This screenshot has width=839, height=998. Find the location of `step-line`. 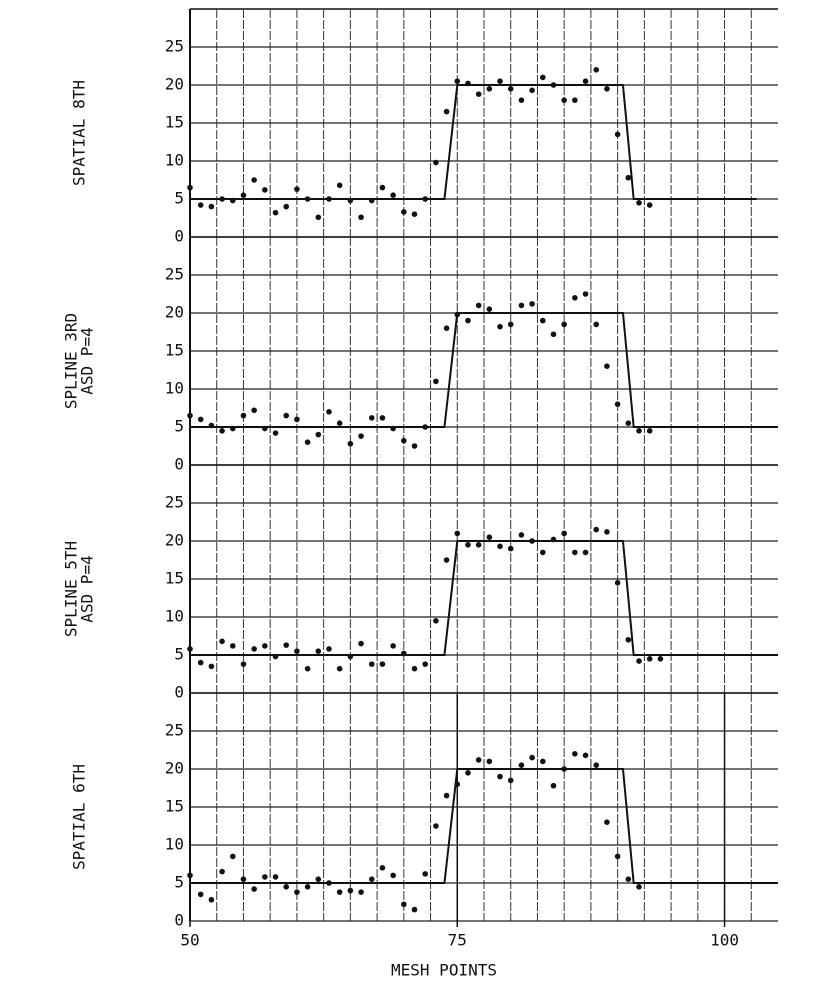

step-line is located at coordinates (484, 826).